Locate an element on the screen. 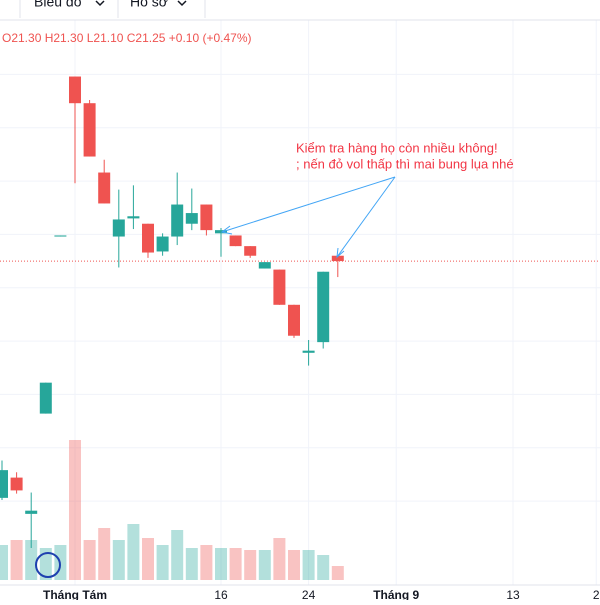 This screenshot has height=605, width=600. x-tick-label: Tháng Tám is located at coordinates (75, 594).